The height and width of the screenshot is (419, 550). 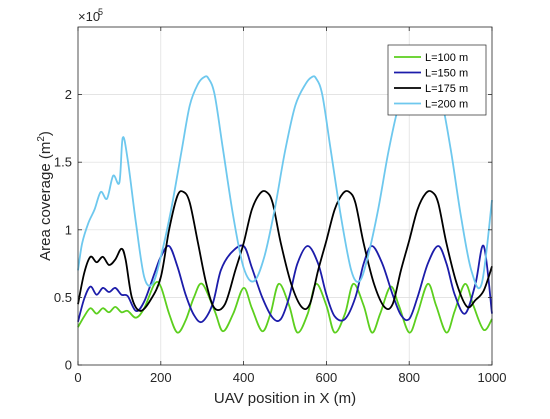 I want to click on y-tick-label: 1.5, so click(x=63, y=162).